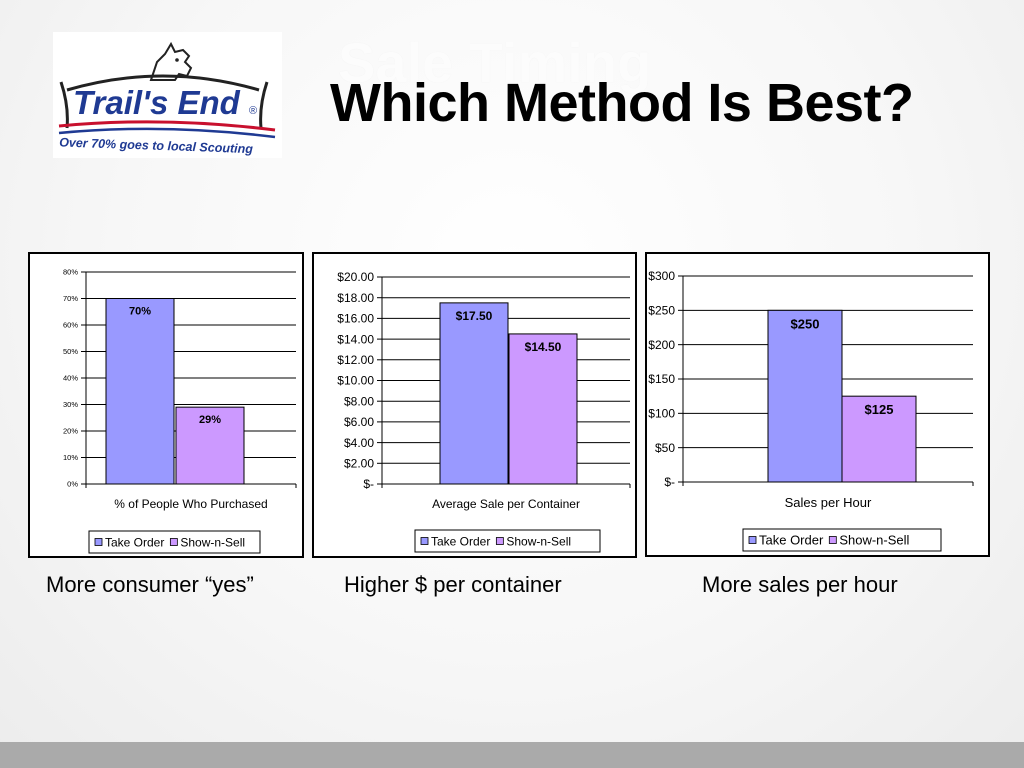 The width and height of the screenshot is (1024, 768). I want to click on data-label-take-order: $17.50, so click(474, 316).